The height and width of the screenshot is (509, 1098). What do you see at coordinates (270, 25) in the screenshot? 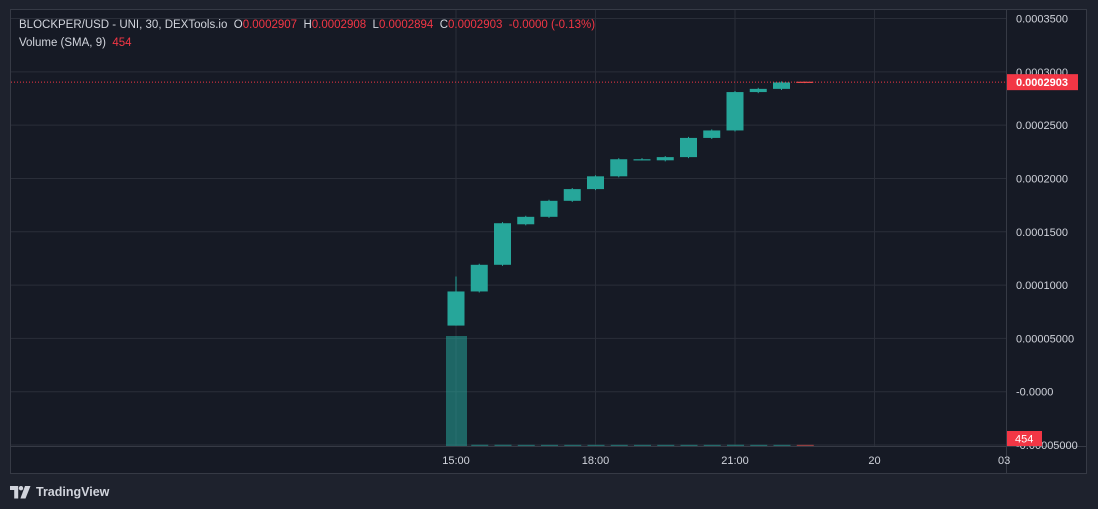
I see `open-value: 0.0002907` at bounding box center [270, 25].